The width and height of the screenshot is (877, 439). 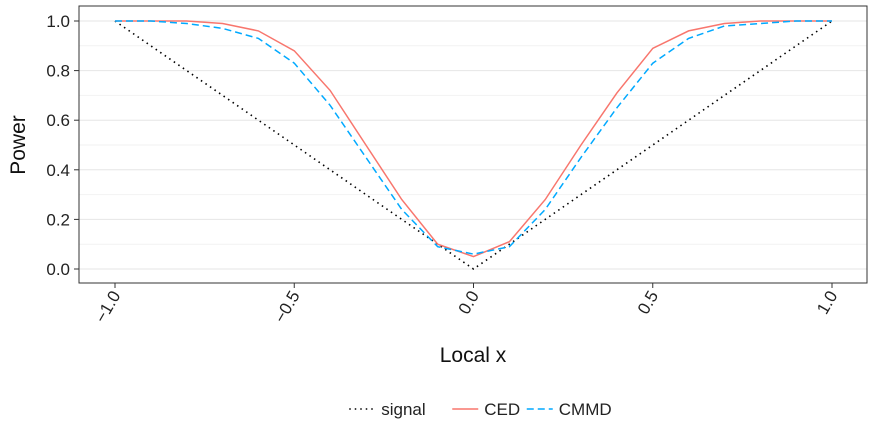 What do you see at coordinates (502, 409) in the screenshot?
I see `legend-label-ced: CED` at bounding box center [502, 409].